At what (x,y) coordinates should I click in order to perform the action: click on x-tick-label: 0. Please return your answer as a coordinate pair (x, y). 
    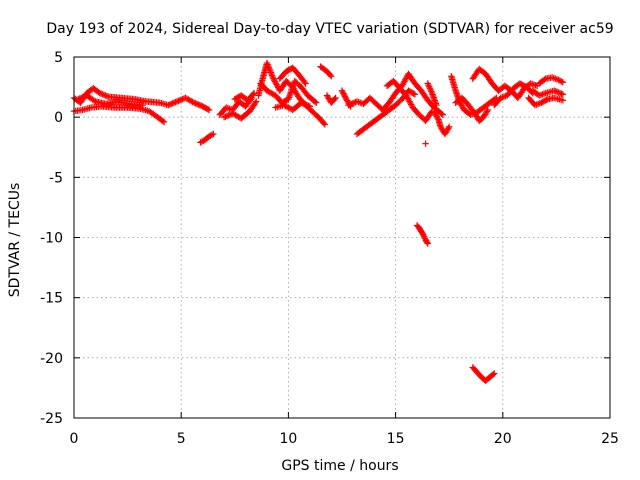
    Looking at the image, I should click on (74, 439).